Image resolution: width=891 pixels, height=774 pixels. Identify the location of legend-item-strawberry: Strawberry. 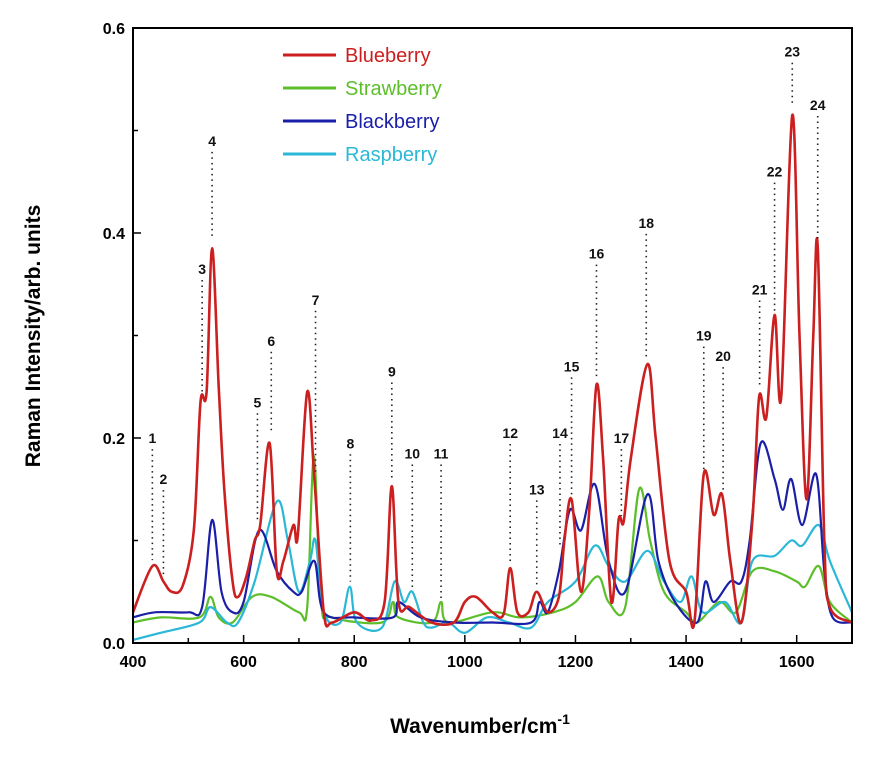
(362, 89).